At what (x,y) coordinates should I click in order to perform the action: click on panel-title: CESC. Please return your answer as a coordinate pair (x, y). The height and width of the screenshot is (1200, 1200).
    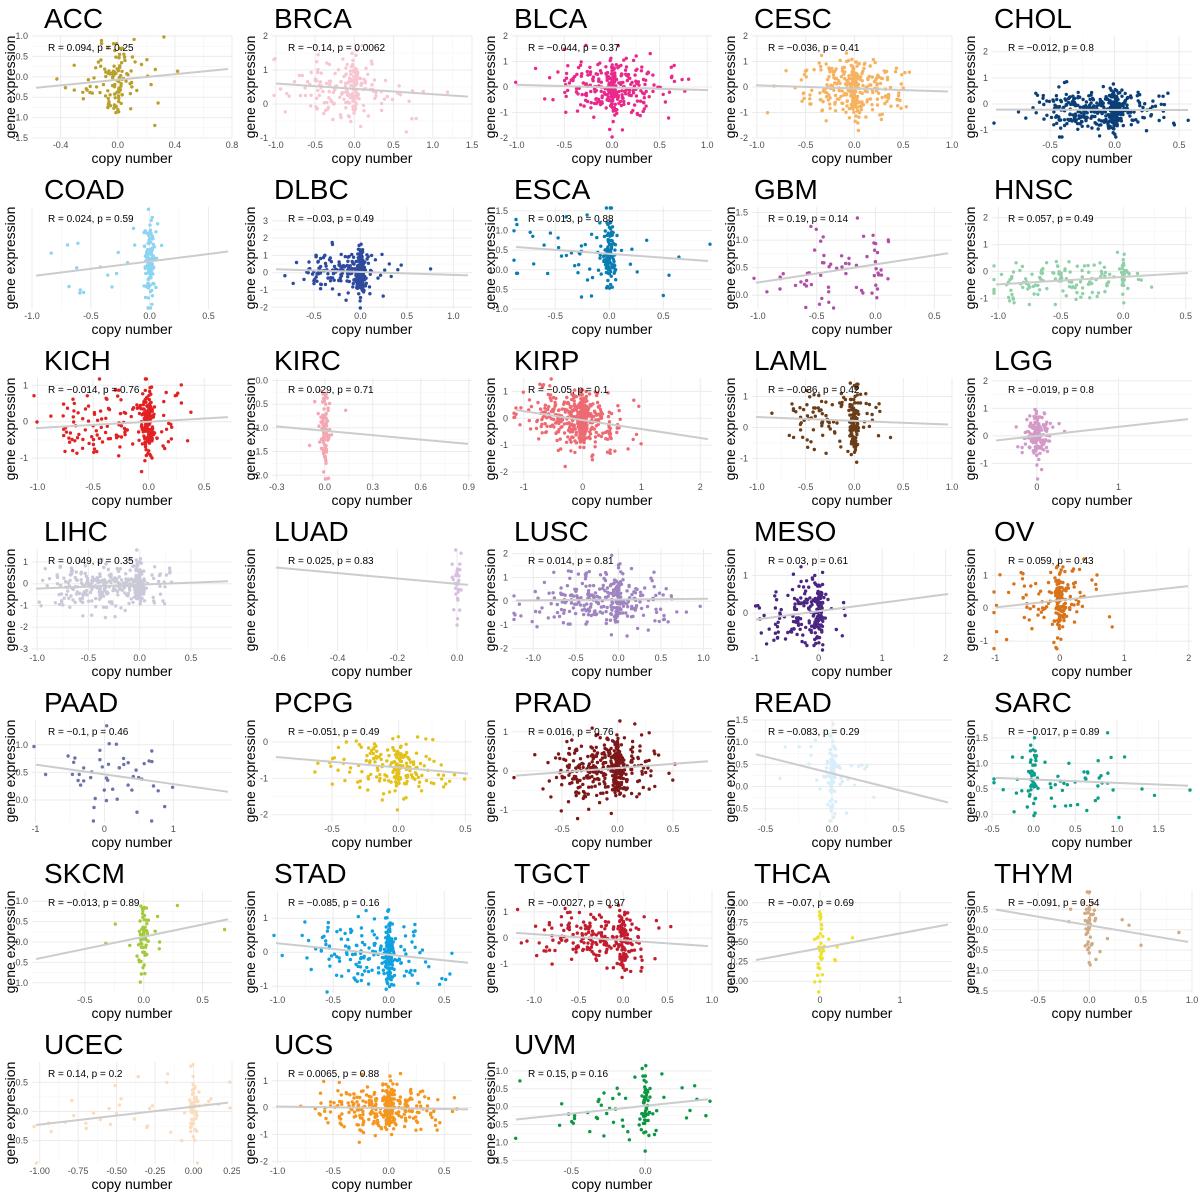
    Looking at the image, I should click on (793, 18).